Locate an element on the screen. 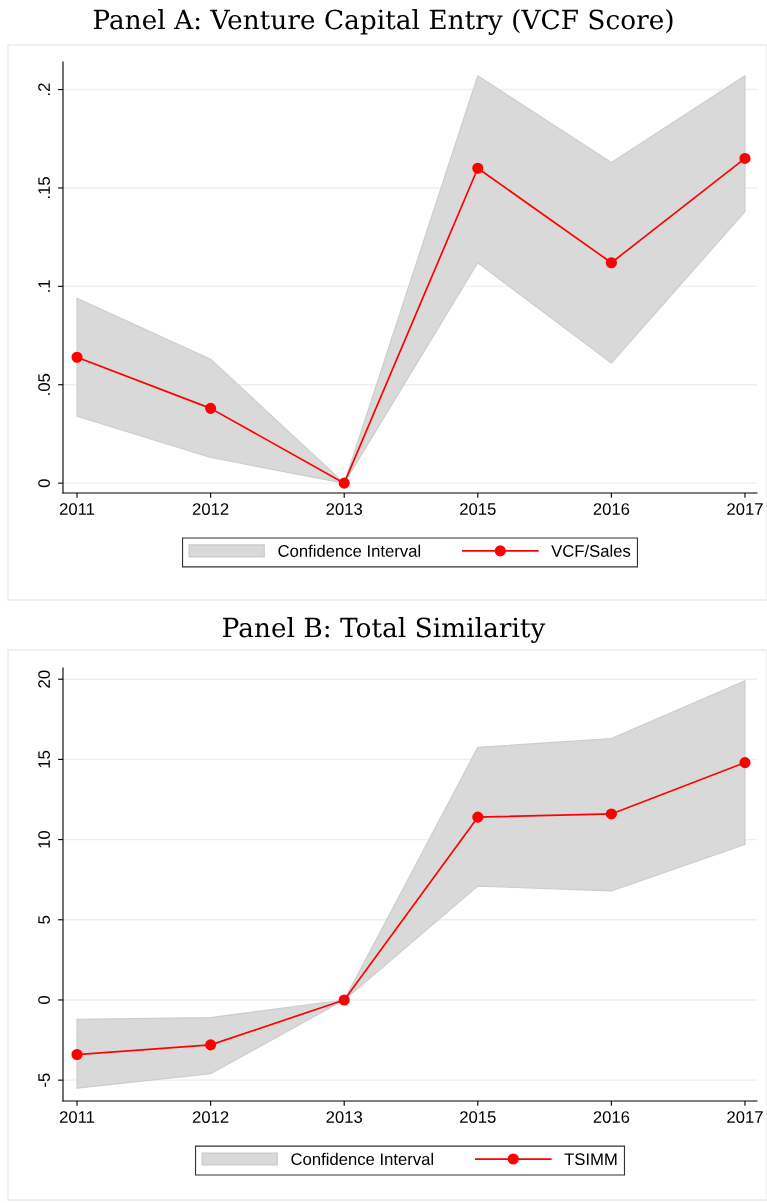 The image size is (767, 1203). legend-label: TSIMM is located at coordinates (590, 1159).